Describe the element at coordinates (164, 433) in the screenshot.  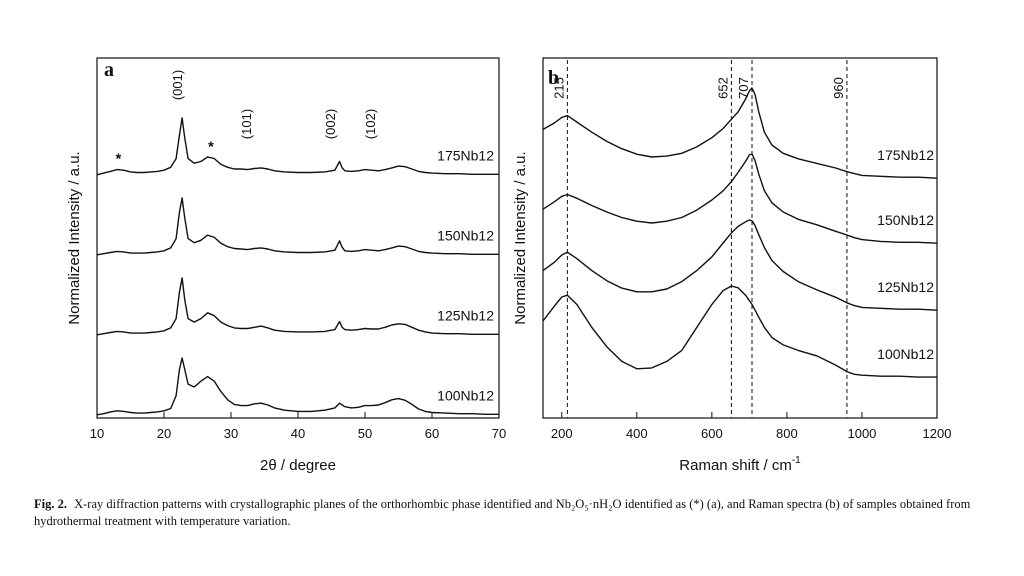
I see `x-tick-label: 20` at that location.